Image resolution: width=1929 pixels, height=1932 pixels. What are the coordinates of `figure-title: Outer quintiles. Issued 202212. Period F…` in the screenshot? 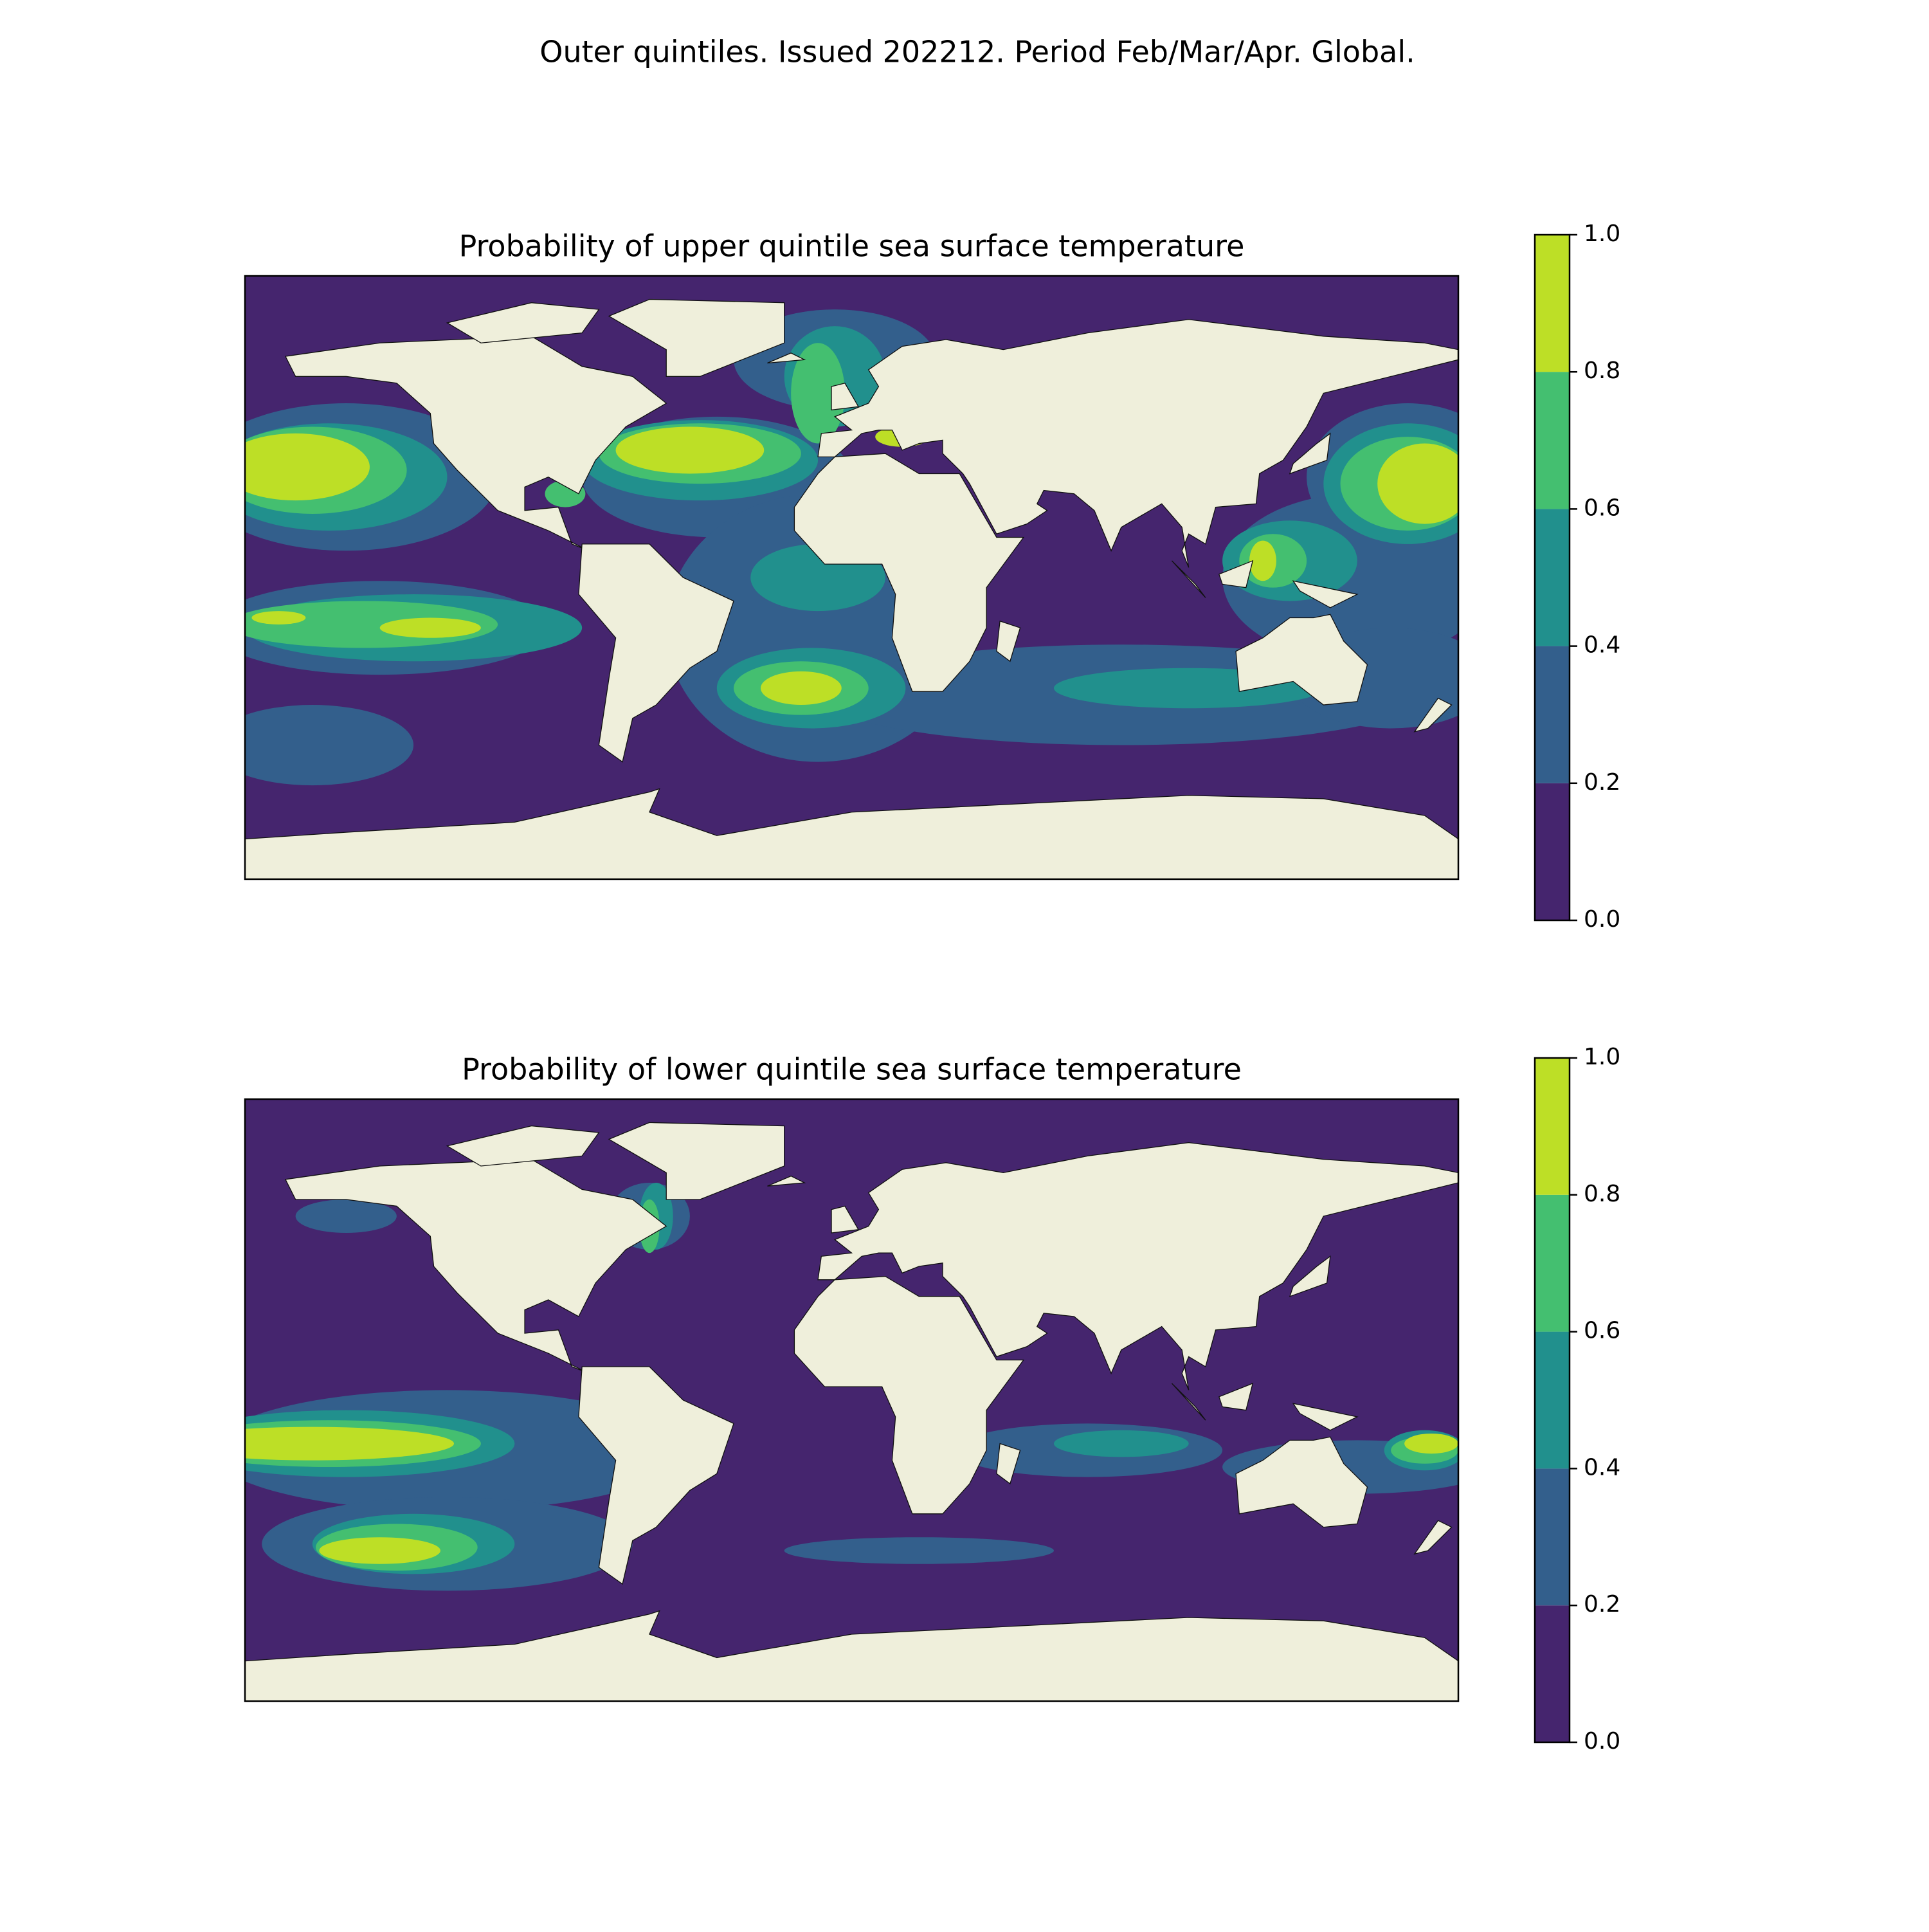 It's located at (977, 52).